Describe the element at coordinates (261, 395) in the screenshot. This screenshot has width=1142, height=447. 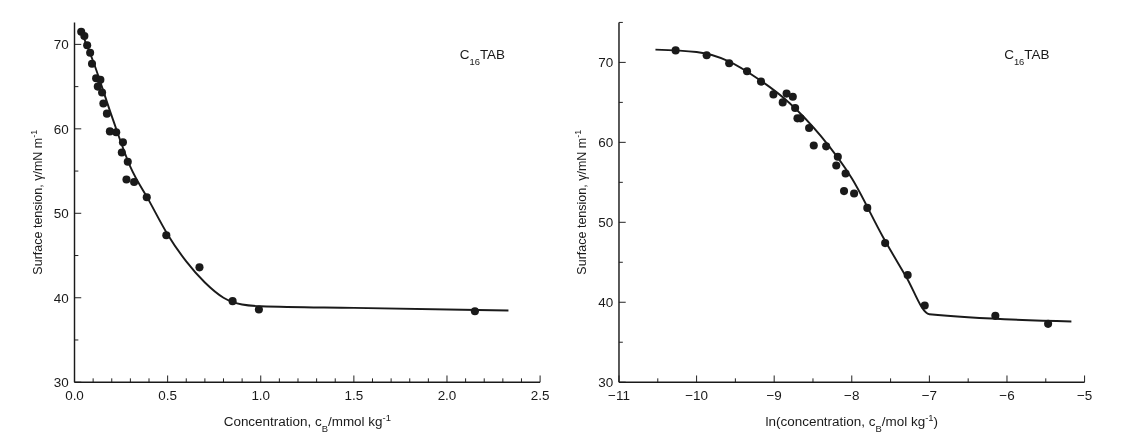
I see `x-tick-label: 1.0` at that location.